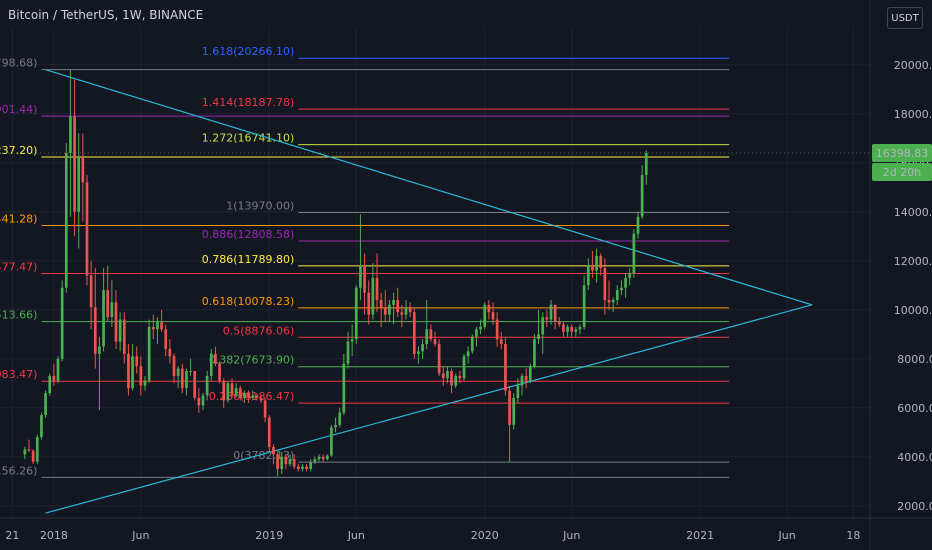  I want to click on fib-level-label: 1(13970.00), so click(260, 205).